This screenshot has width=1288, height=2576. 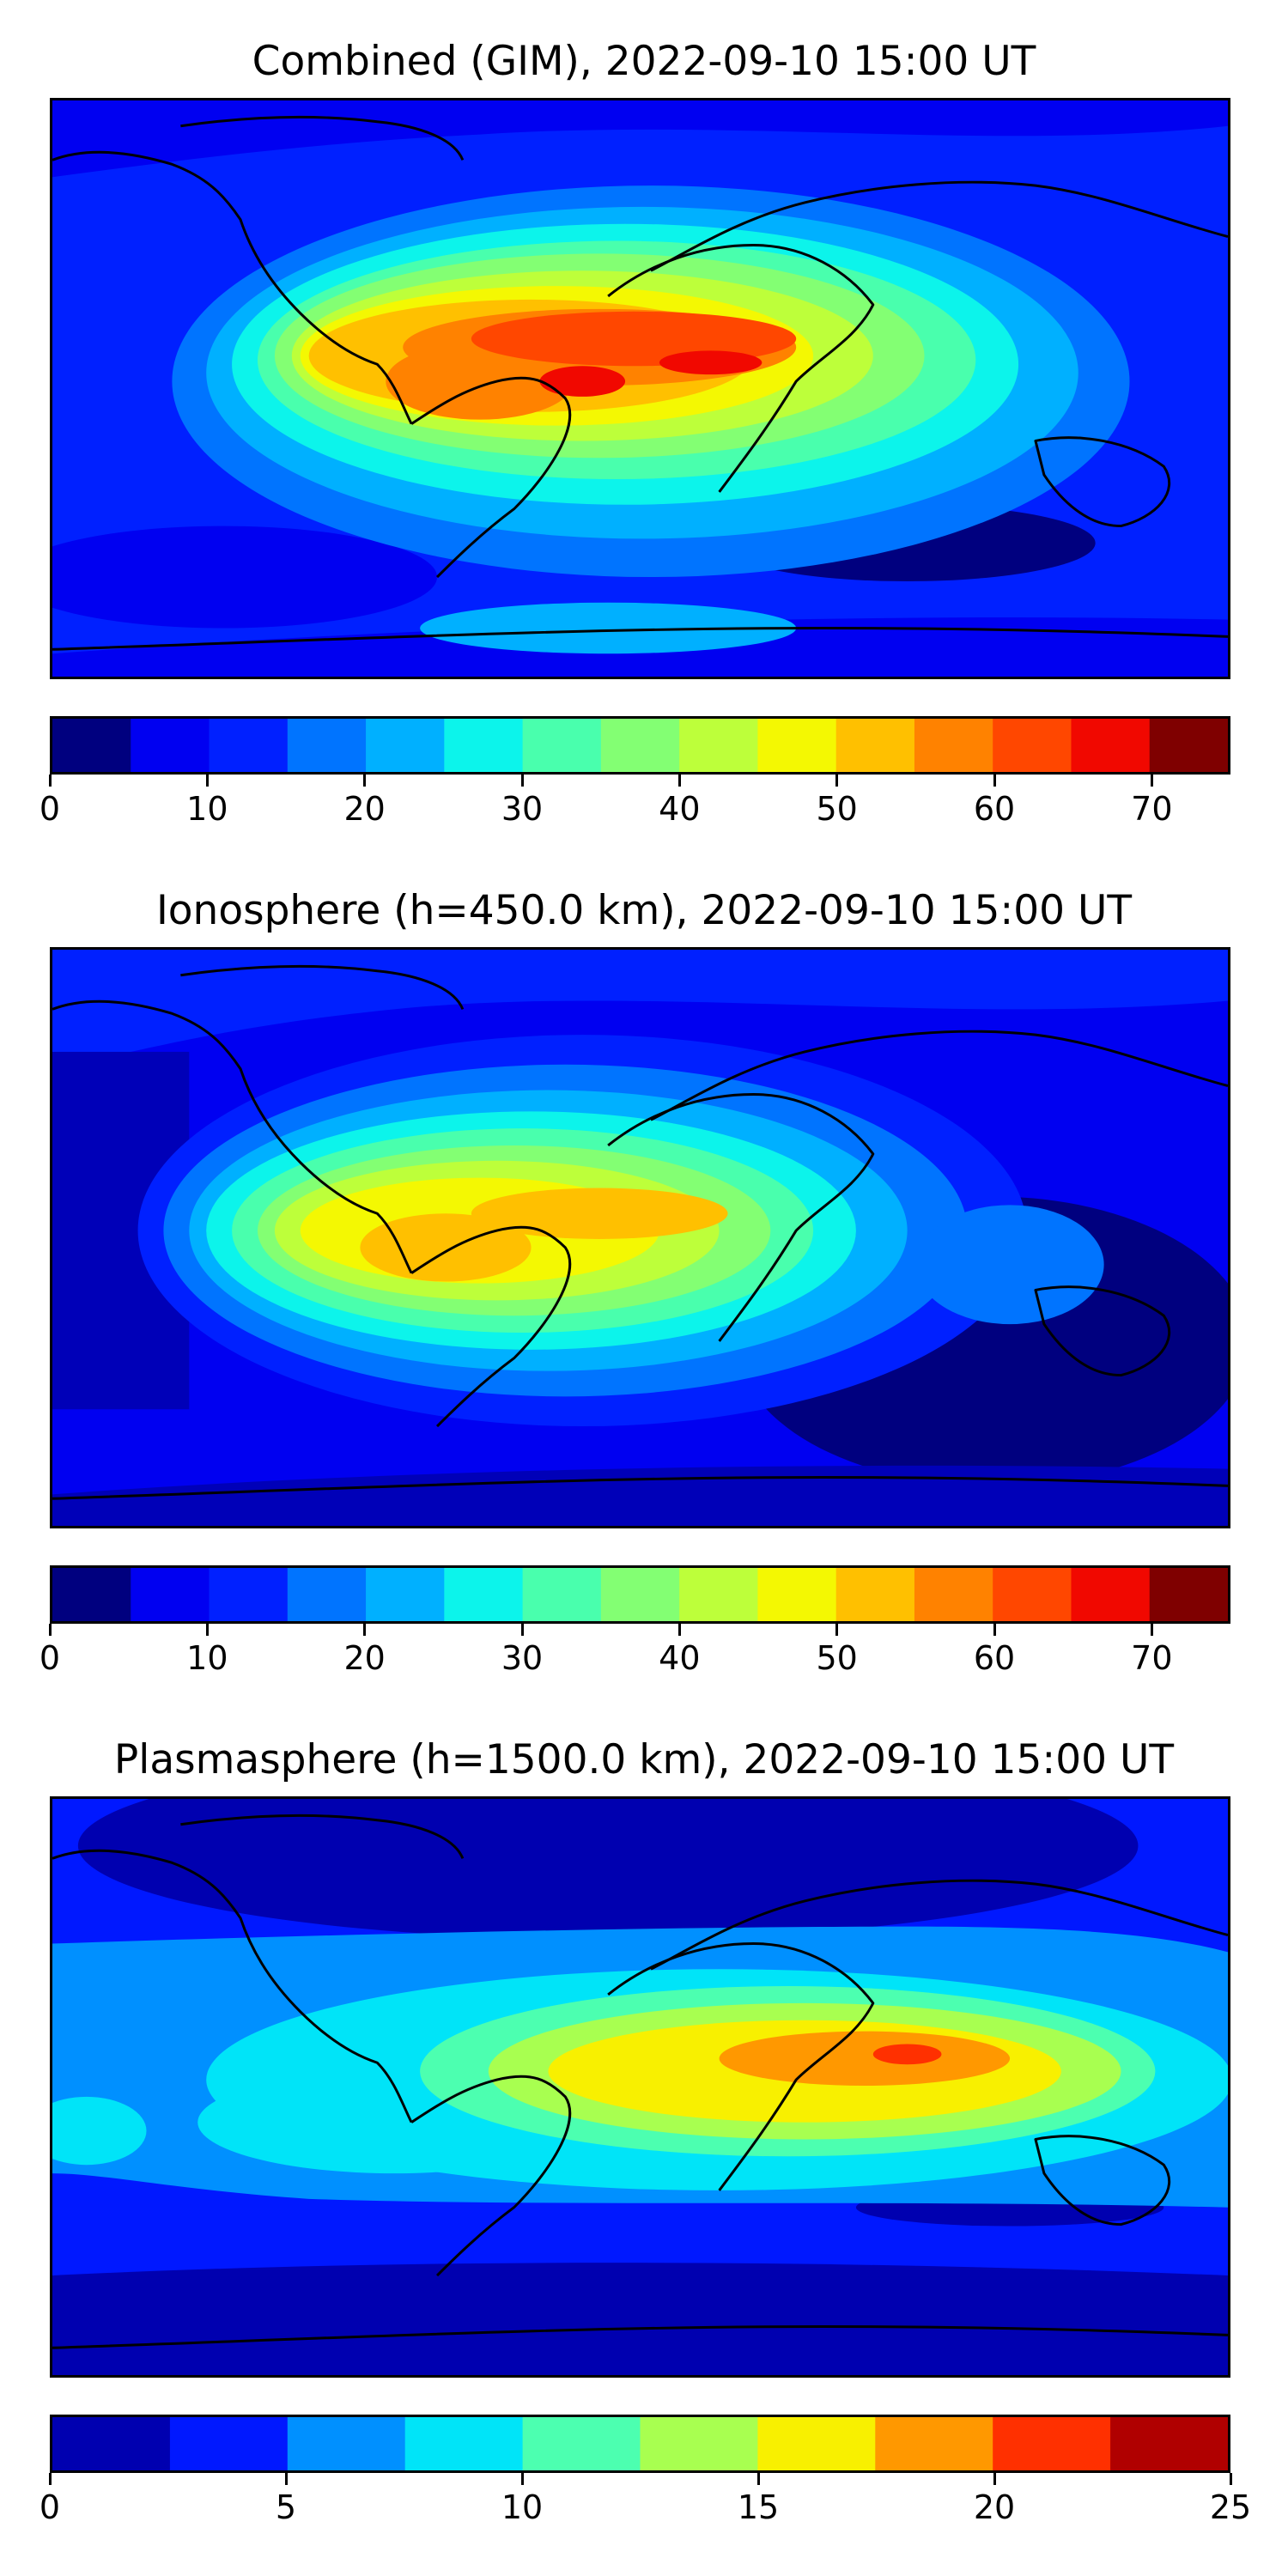 What do you see at coordinates (759, 2507) in the screenshot?
I see `colorbar-tick-label: 15` at bounding box center [759, 2507].